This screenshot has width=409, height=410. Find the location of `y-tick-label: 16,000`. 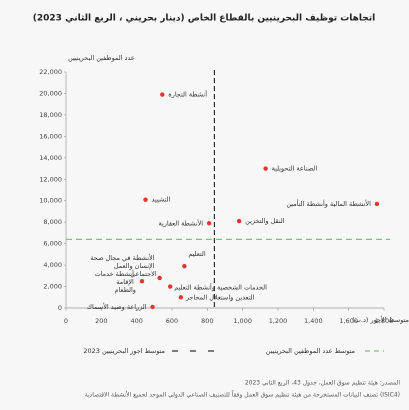

y-tick-label: 16,000 is located at coordinates (50, 136).